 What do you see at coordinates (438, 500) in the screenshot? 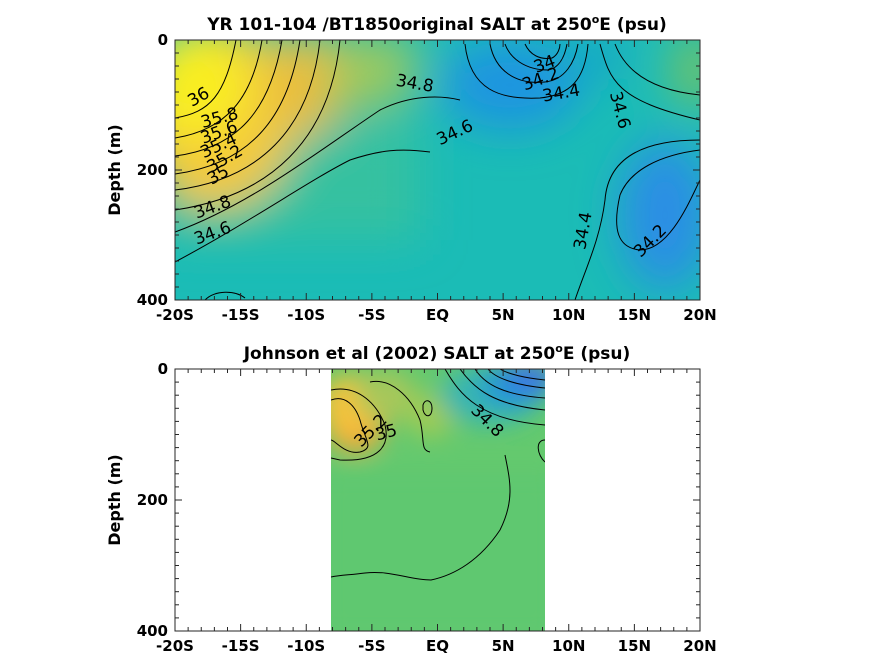
I see `bottom-heatmap` at bounding box center [438, 500].